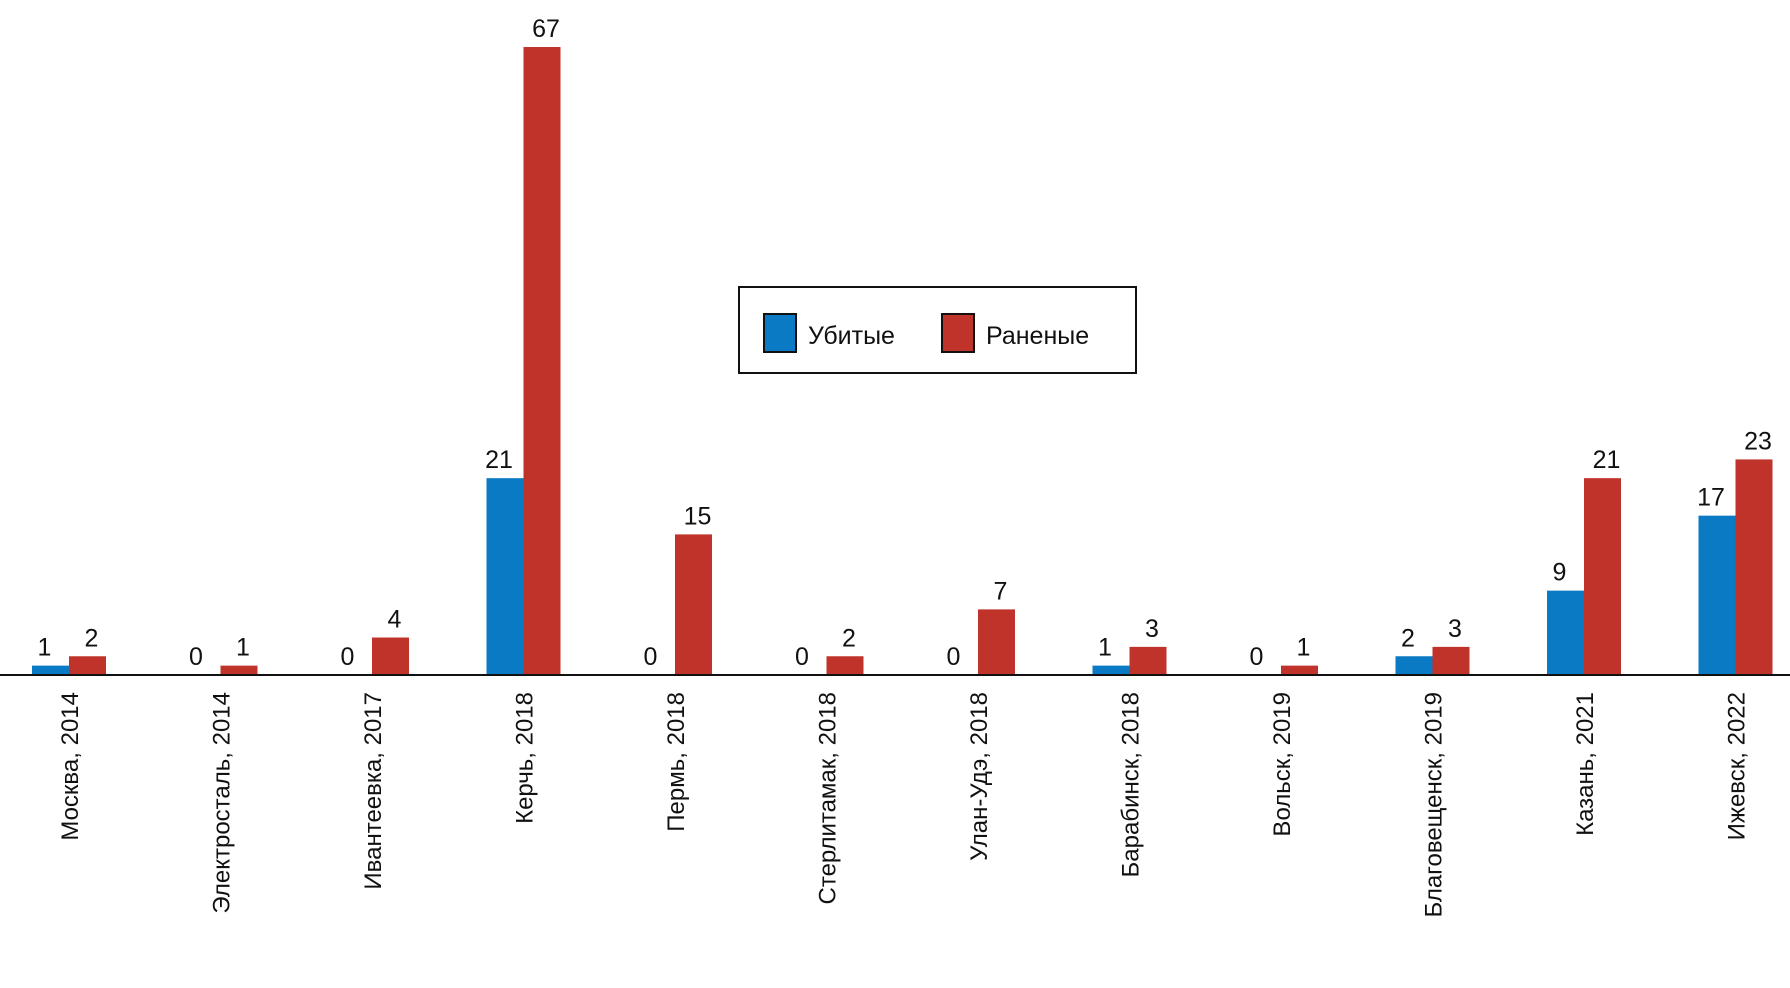 The width and height of the screenshot is (1790, 988). What do you see at coordinates (1001, 591) in the screenshot?
I see `value-label-wounded-6: 7` at bounding box center [1001, 591].